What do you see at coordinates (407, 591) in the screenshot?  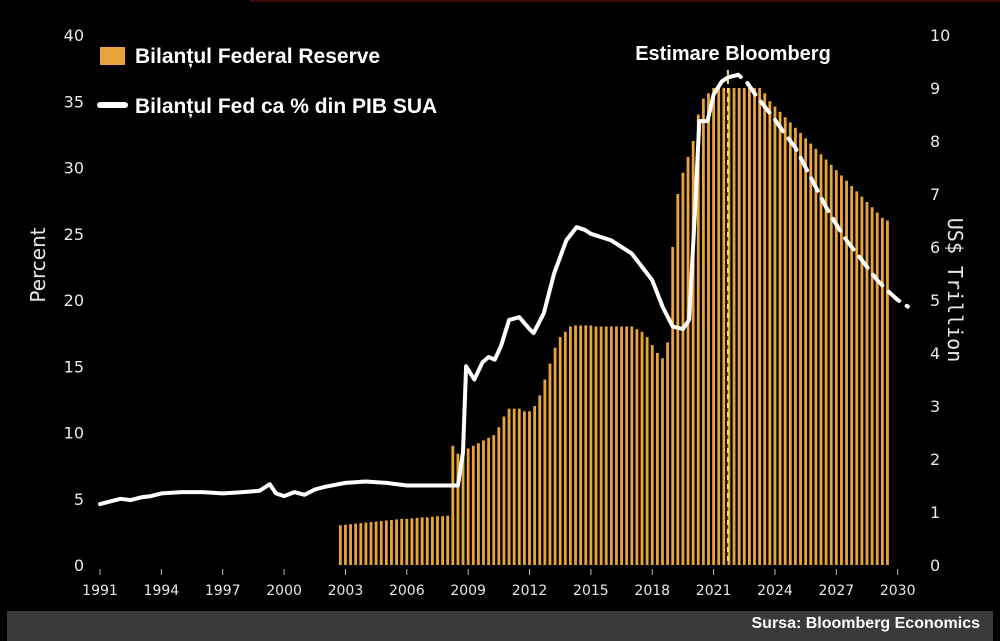 I see `x-tick-label: 2006` at bounding box center [407, 591].